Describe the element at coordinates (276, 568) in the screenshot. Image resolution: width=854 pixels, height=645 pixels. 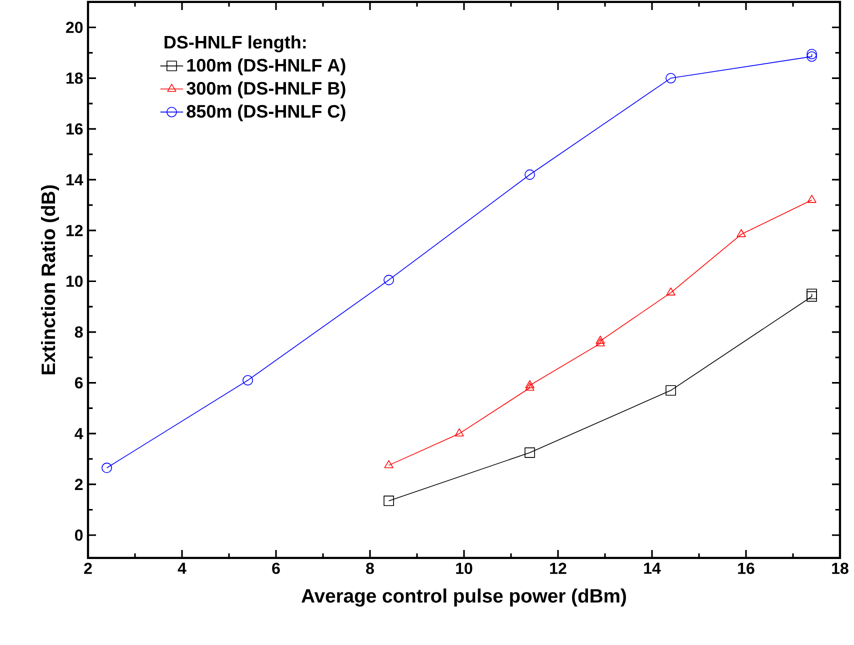
I see `x-tick-label: 6` at that location.